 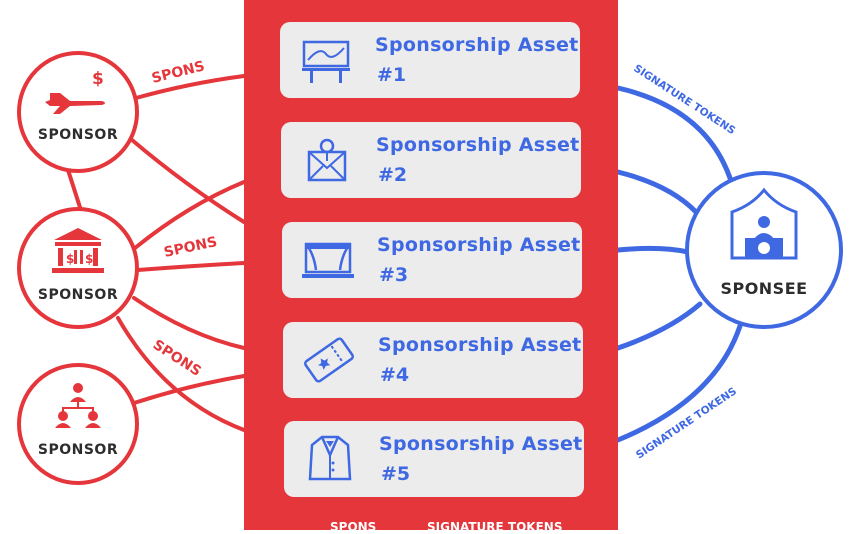 I want to click on sponsor-node-1: $, so click(x=78, y=112).